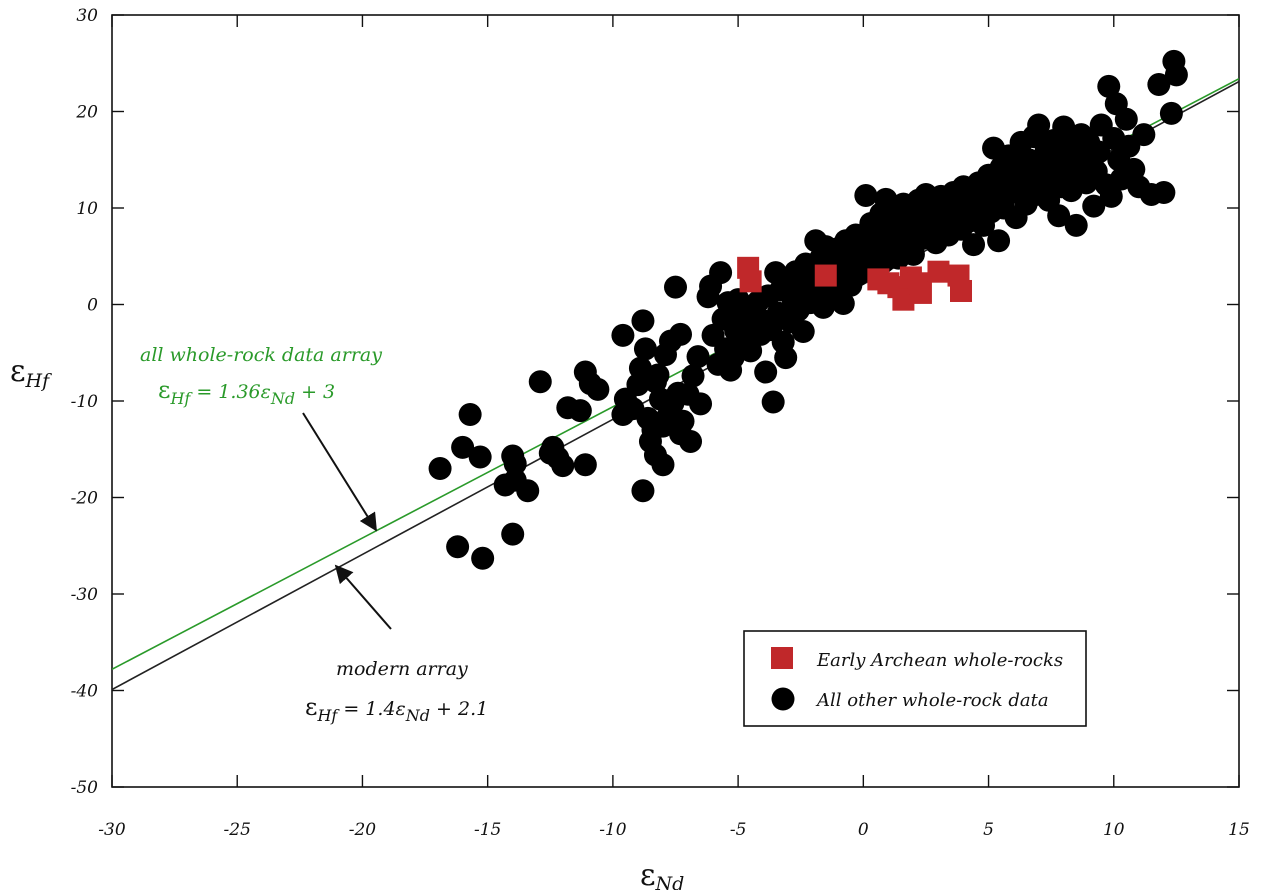 This screenshot has width=1261, height=890. Describe the element at coordinates (92, 306) in the screenshot. I see `y-tick-label: 0` at that location.